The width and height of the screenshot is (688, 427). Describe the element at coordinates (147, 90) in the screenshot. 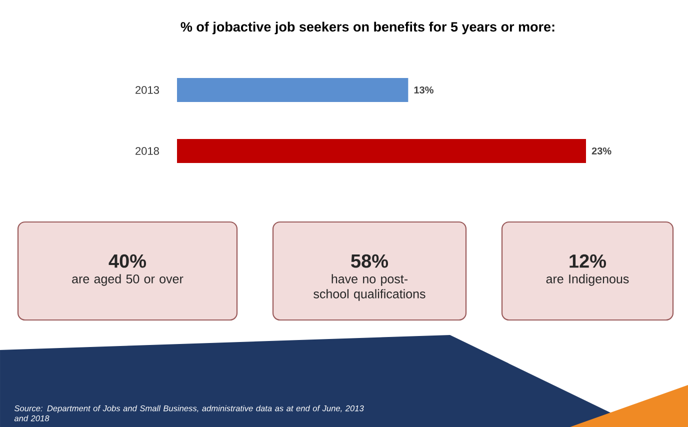

I see `y-tick-label: 2013` at that location.